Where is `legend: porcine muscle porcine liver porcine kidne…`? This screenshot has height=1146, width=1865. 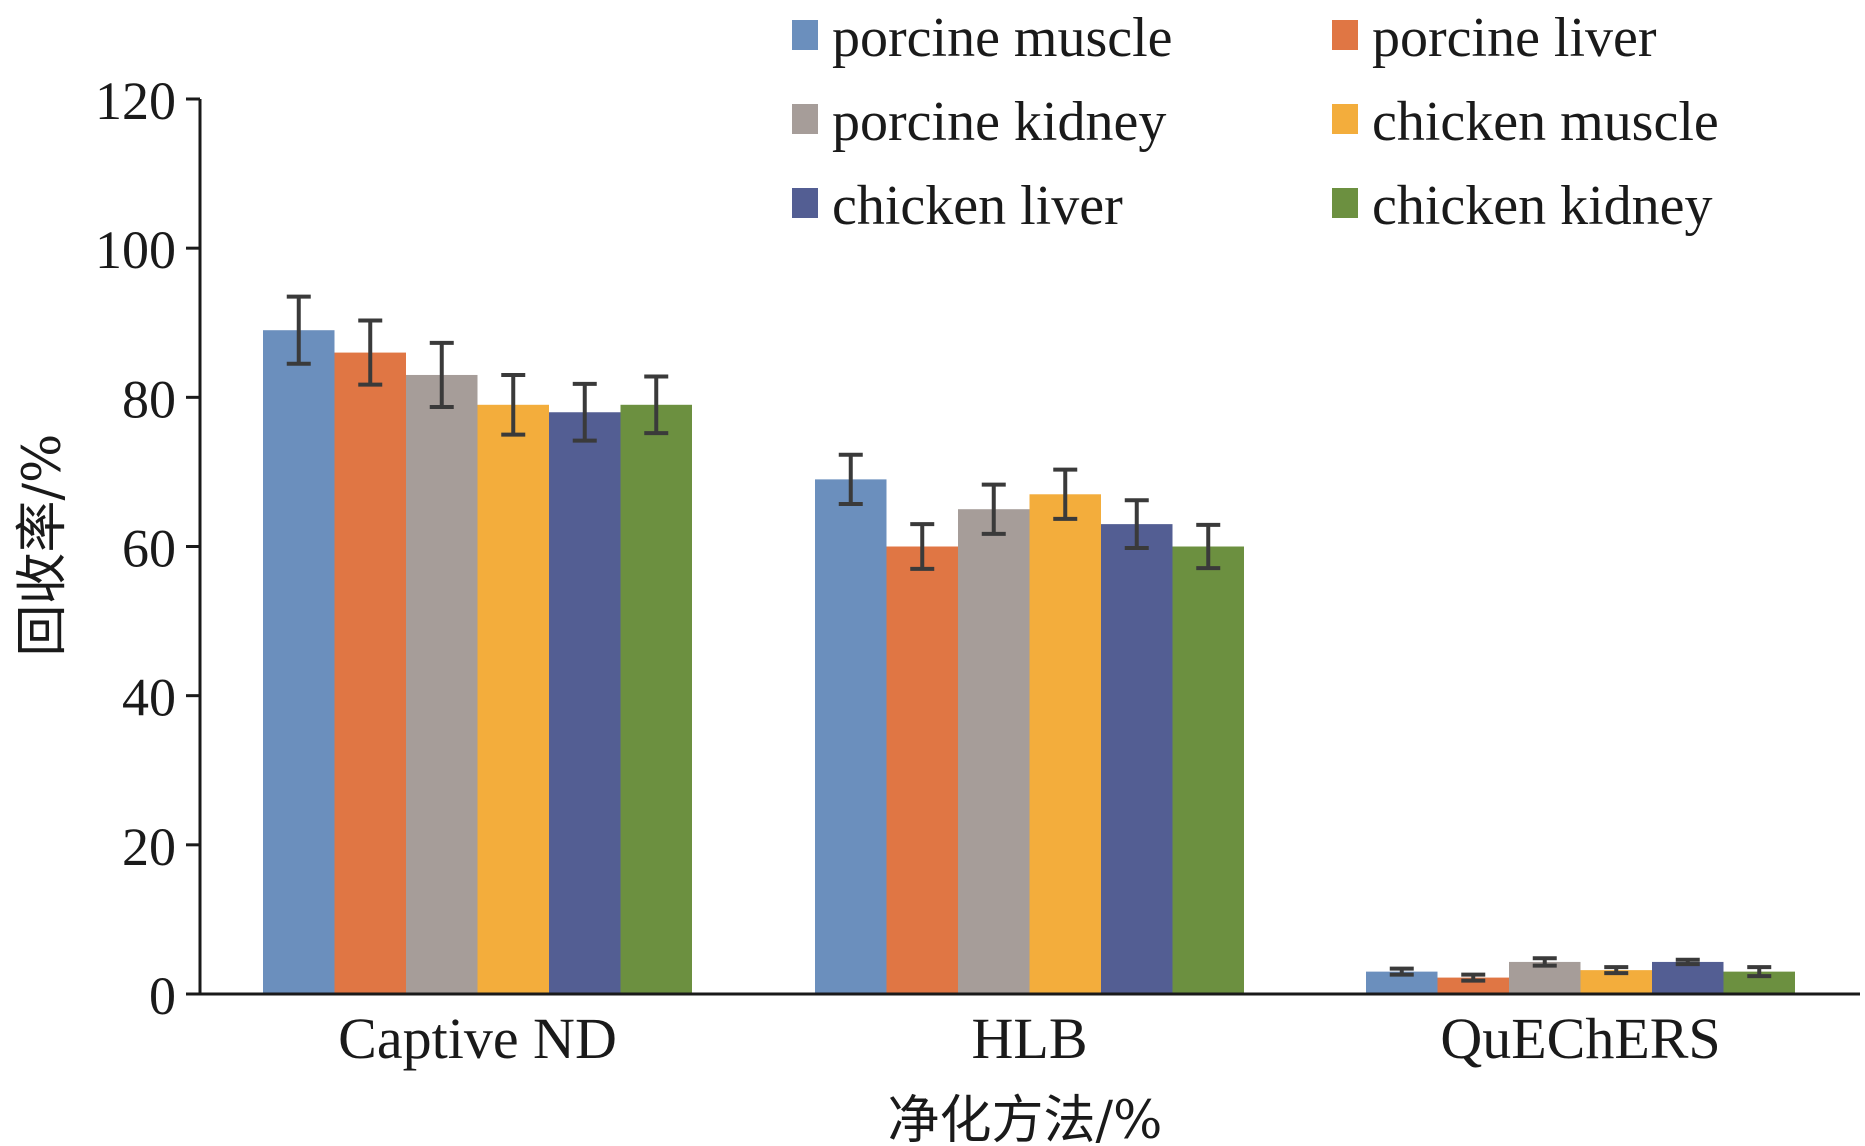 legend: porcine muscle porcine liver porcine kidne… is located at coordinates (1255, 122).